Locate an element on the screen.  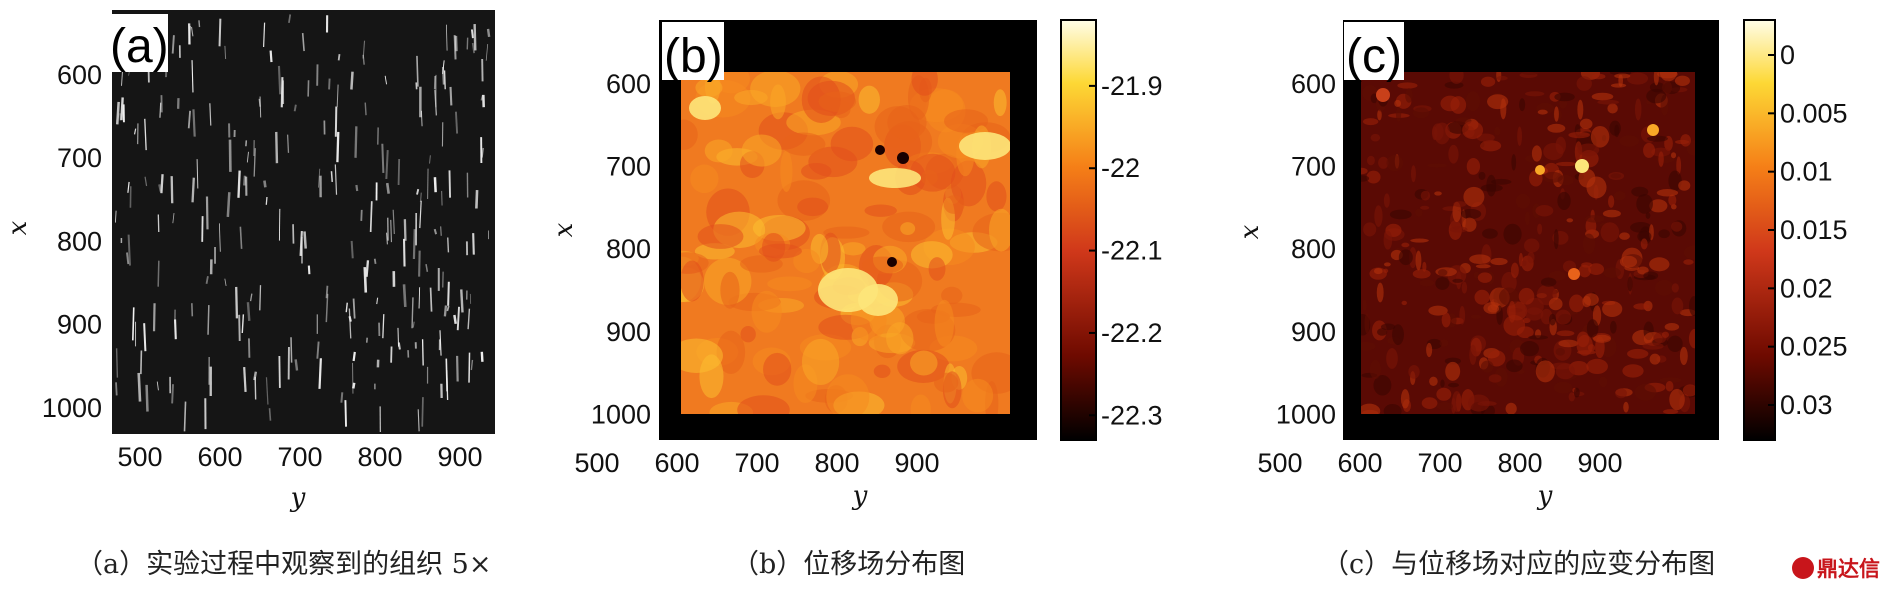
y-tick-label: 900 is located at coordinates (628, 332).